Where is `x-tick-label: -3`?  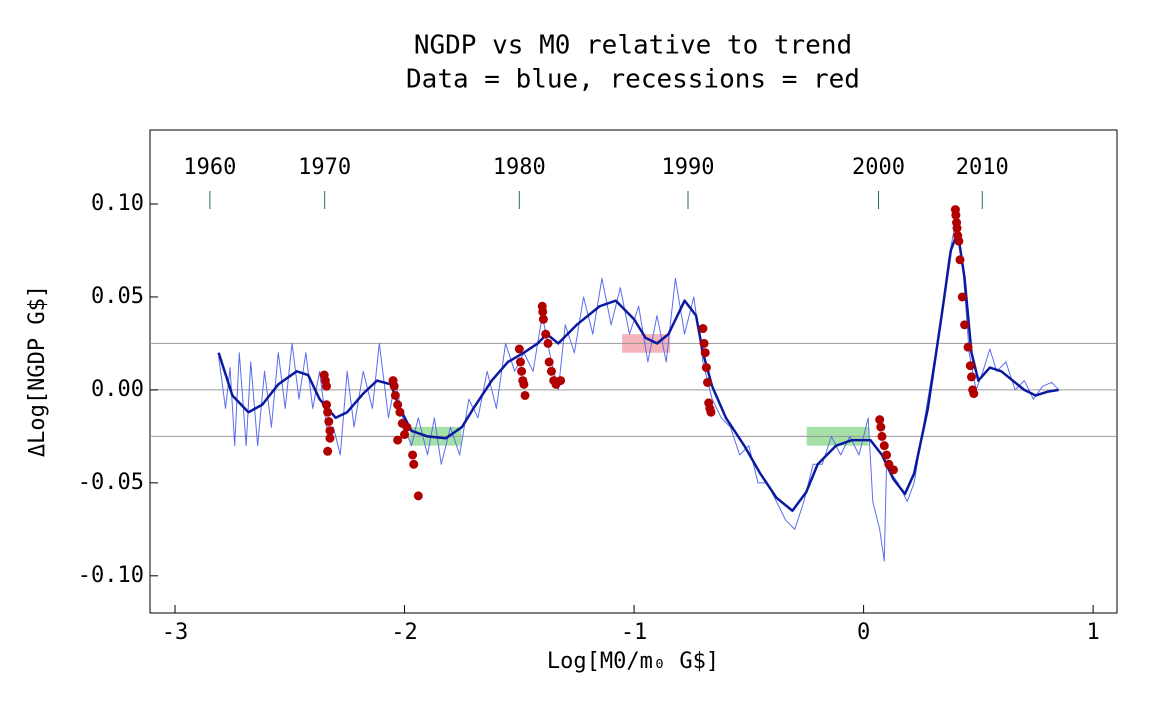 x-tick-label: -3 is located at coordinates (175, 632).